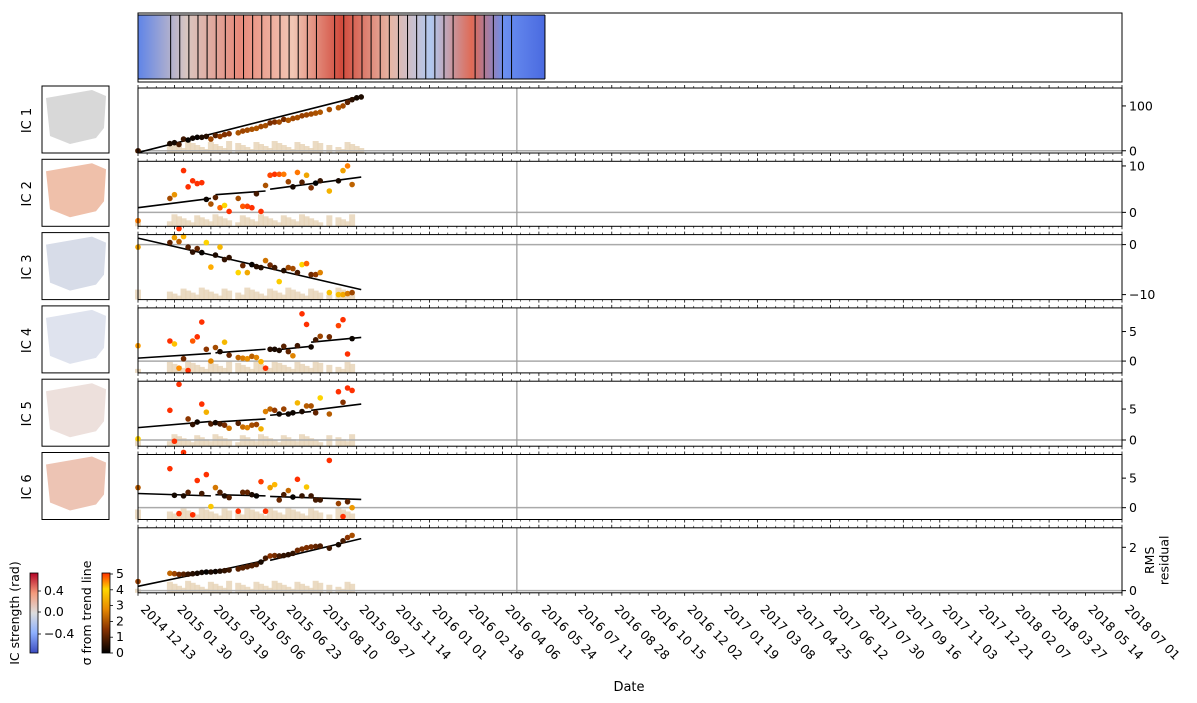 The width and height of the screenshot is (1197, 703). What do you see at coordinates (27, 340) in the screenshot?
I see `ic-label: IC 4` at bounding box center [27, 340].